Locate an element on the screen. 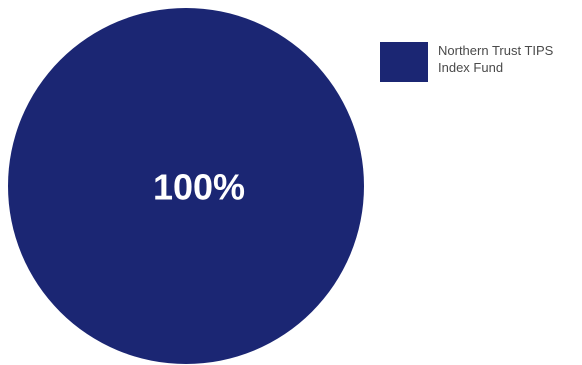 Image resolution: width=582 pixels, height=365 pixels. legend-swatch-northern-trust-tips is located at coordinates (404, 62).